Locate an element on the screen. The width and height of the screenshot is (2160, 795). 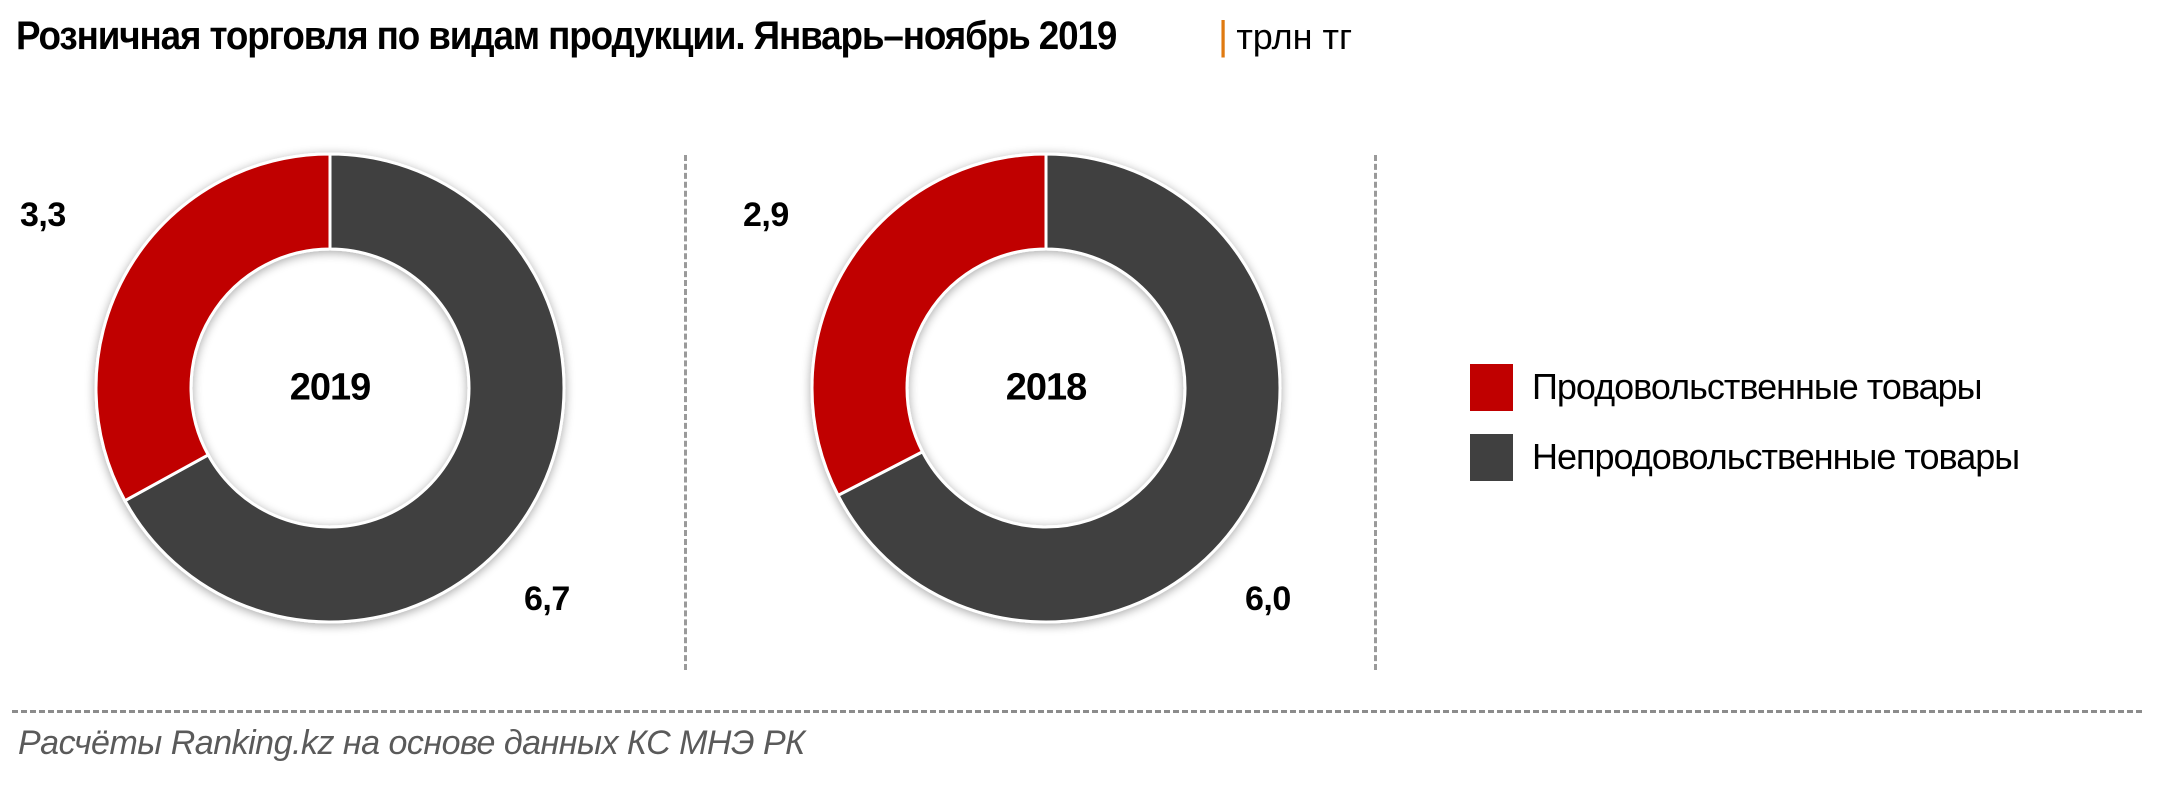
footer-divider is located at coordinates (1077, 711).